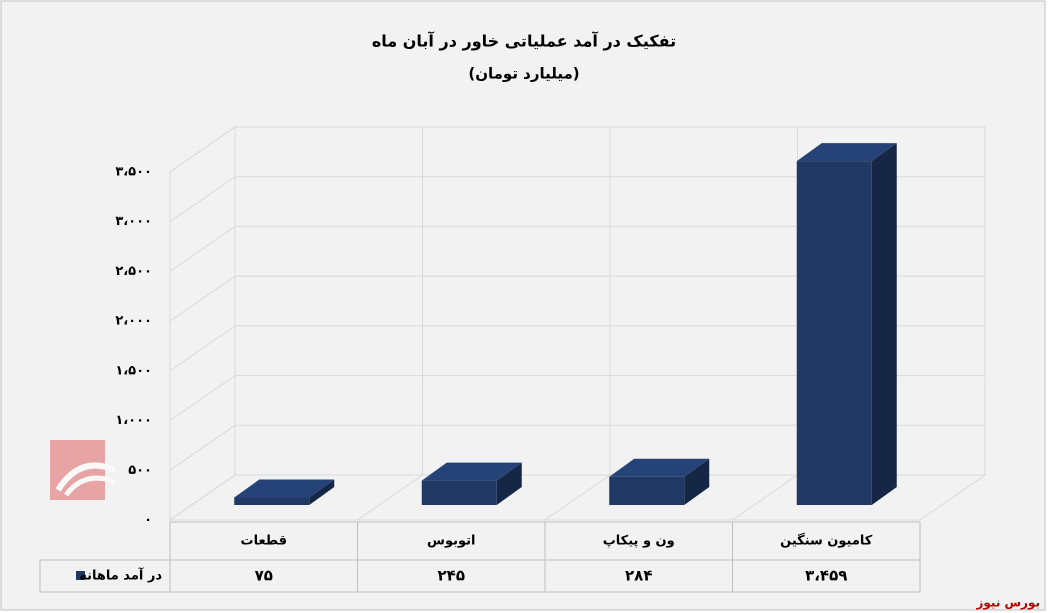 The width and height of the screenshot is (1048, 613). I want to click on y-tick-label: ۱،۰۰۰, so click(133, 420).